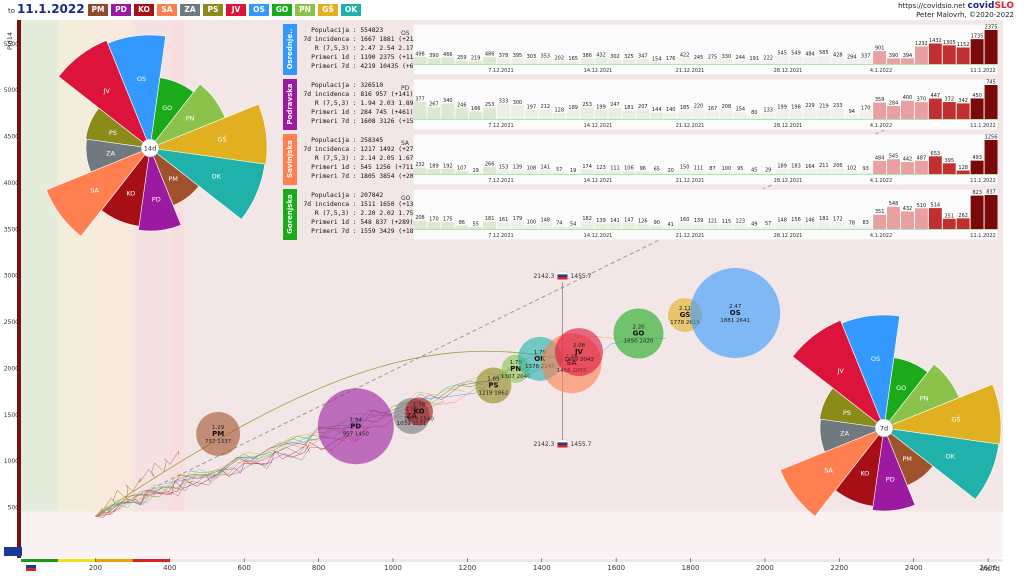  What do you see at coordinates (991, 138) in the screenshot?
I see `region-bar-label: 1256` at bounding box center [991, 138].